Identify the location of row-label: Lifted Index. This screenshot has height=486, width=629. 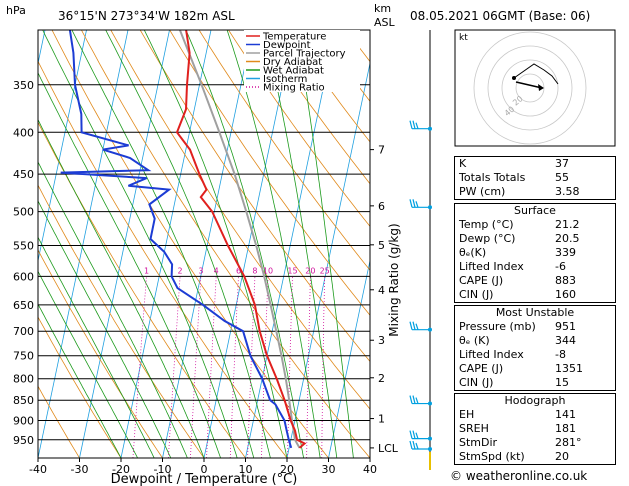
(491, 266).